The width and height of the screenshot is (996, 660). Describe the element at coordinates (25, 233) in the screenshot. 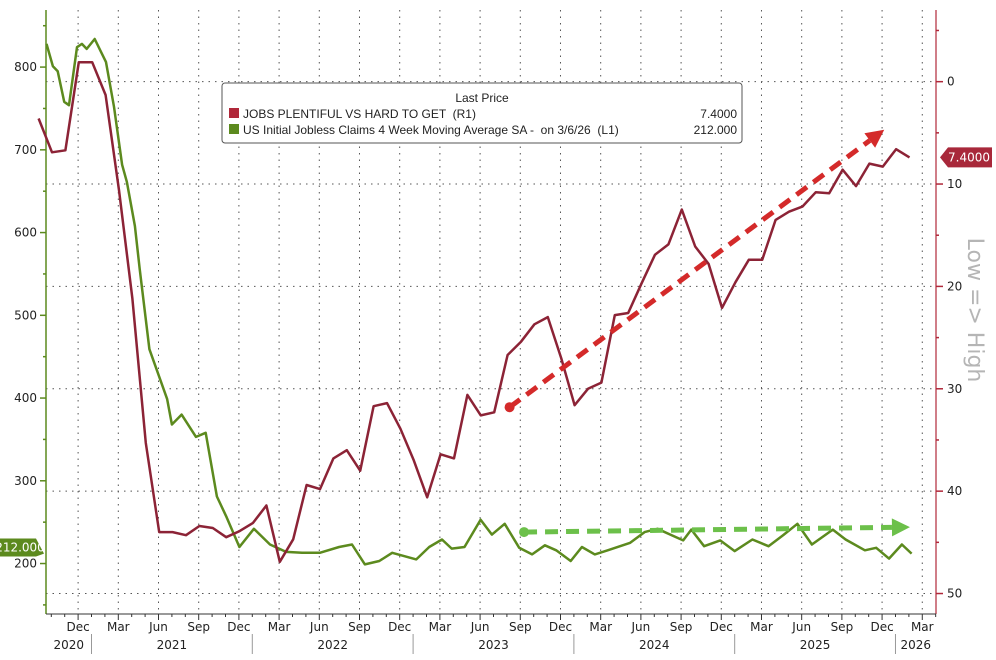

I see `left-tick-label: 600` at that location.